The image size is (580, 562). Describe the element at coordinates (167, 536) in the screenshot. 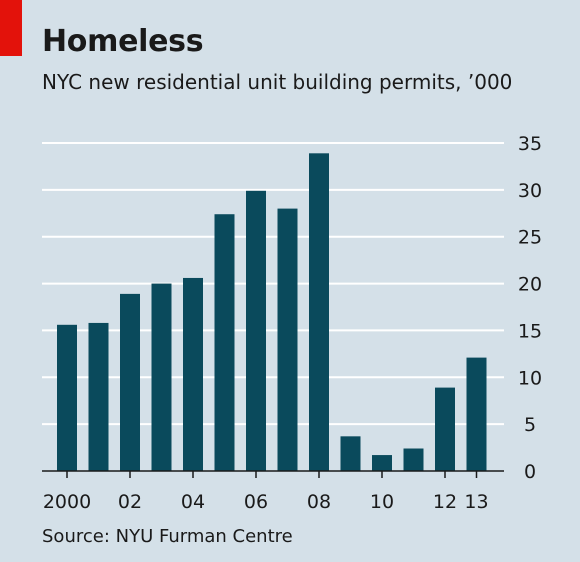

I see `source-note: Source: NYU Furman Centre` at that location.